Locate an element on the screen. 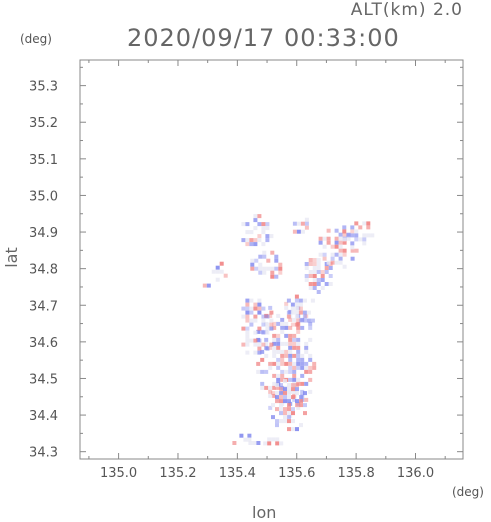  x-tick-label: 135.4 is located at coordinates (237, 473).